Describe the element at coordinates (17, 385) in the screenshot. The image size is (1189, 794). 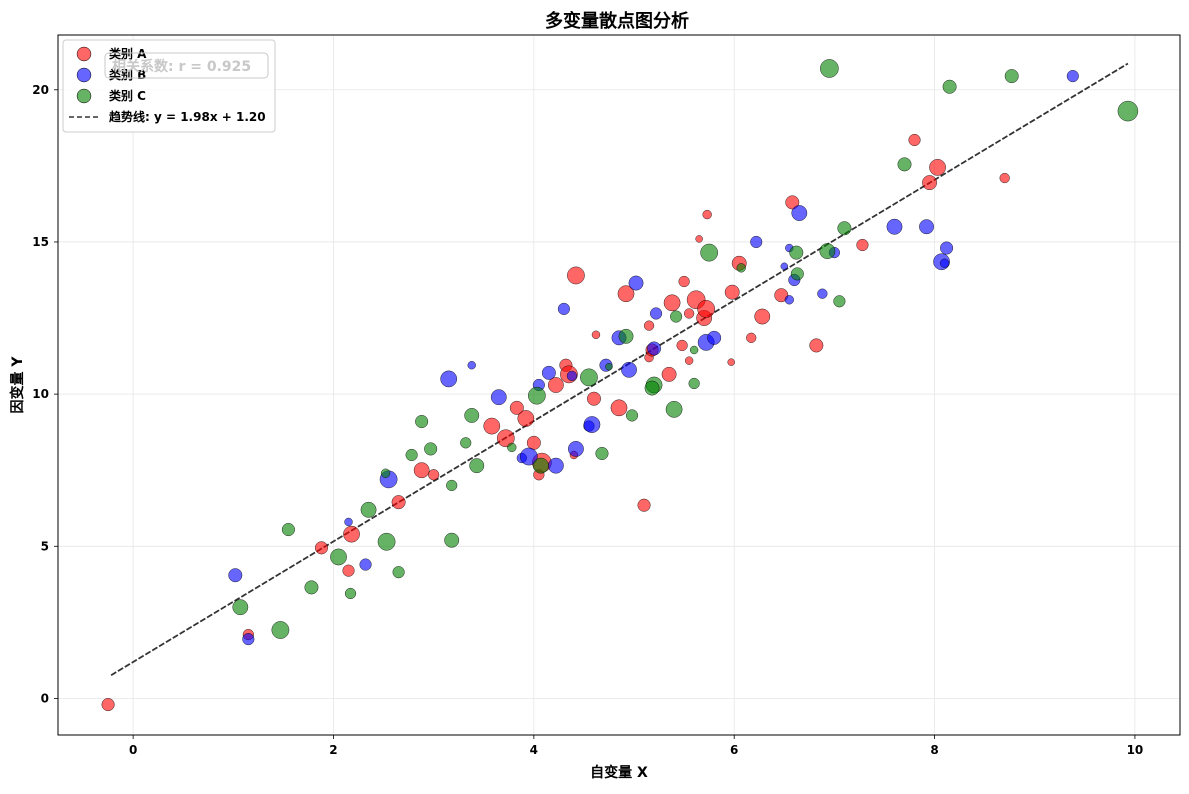
I see `y-axis-label: 因变量 Y` at that location.